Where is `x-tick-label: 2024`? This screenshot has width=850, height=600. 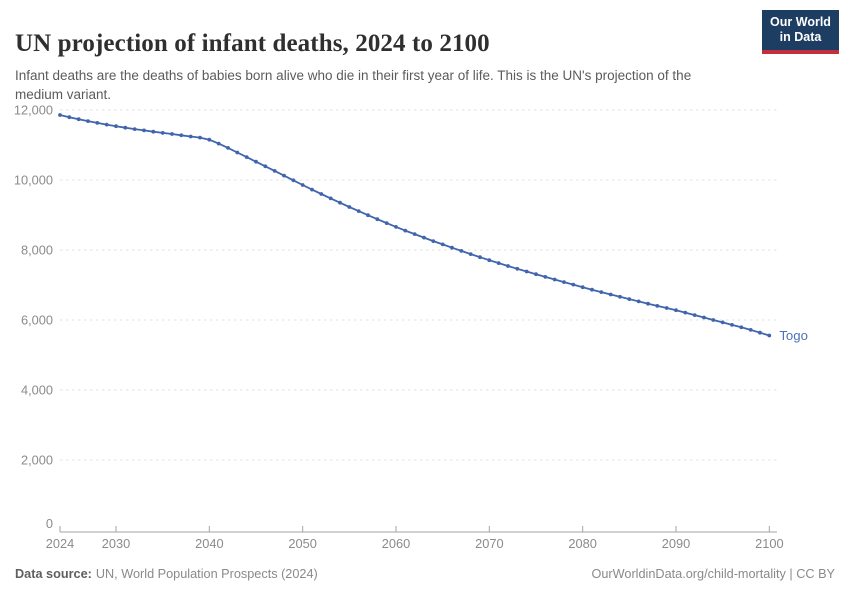
x-tick-label: 2024 is located at coordinates (60, 543).